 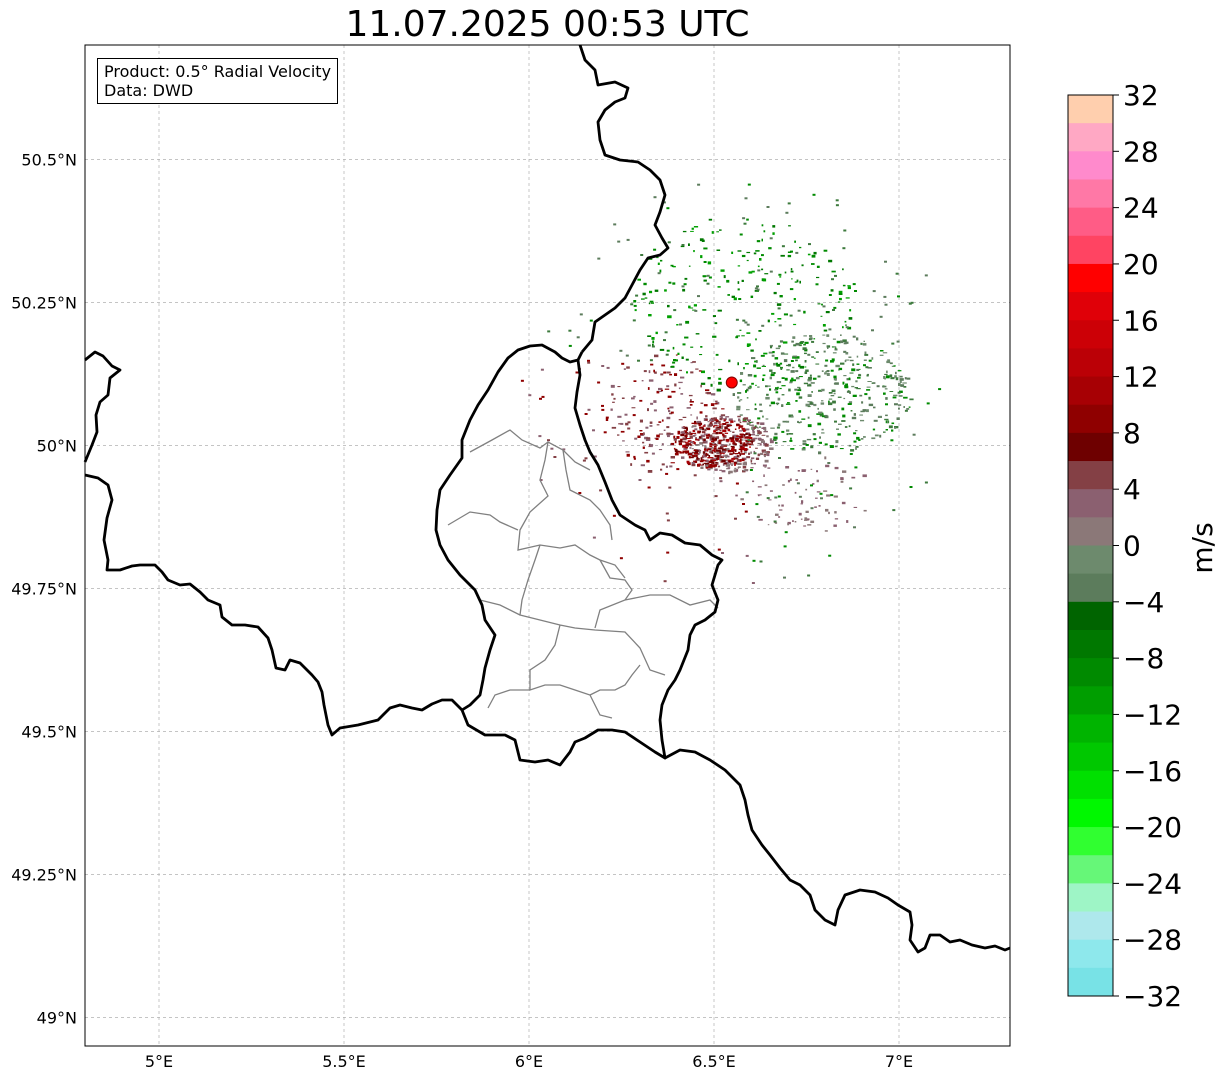 I want to click on radar-site-marker, so click(x=731, y=382).